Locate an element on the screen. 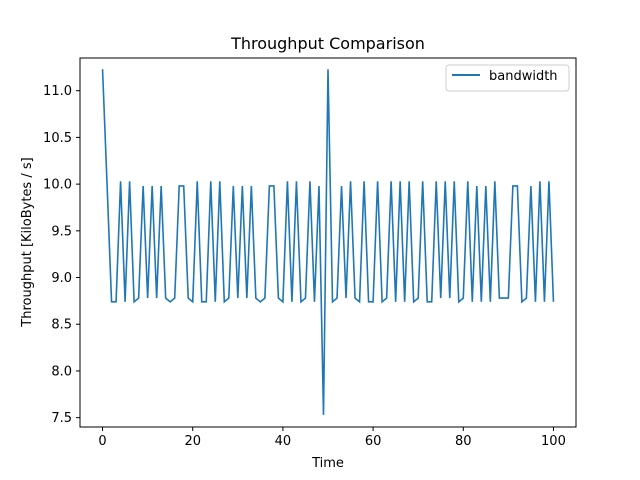  x-tick-label: 0 is located at coordinates (102, 441).